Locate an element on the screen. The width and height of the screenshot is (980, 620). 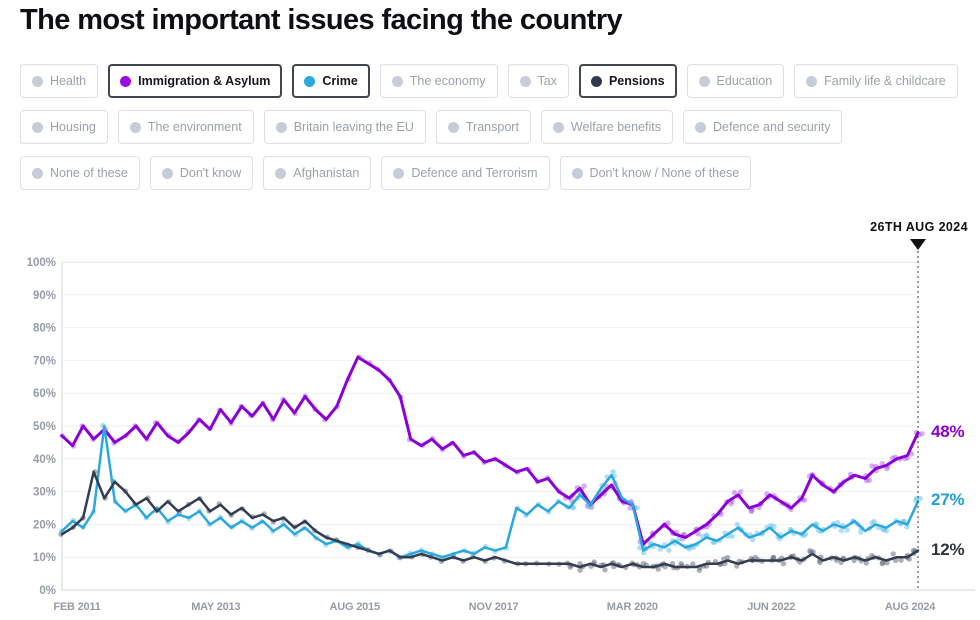
filter-button-family-life-childcare: Family life & childcare is located at coordinates (876, 81).